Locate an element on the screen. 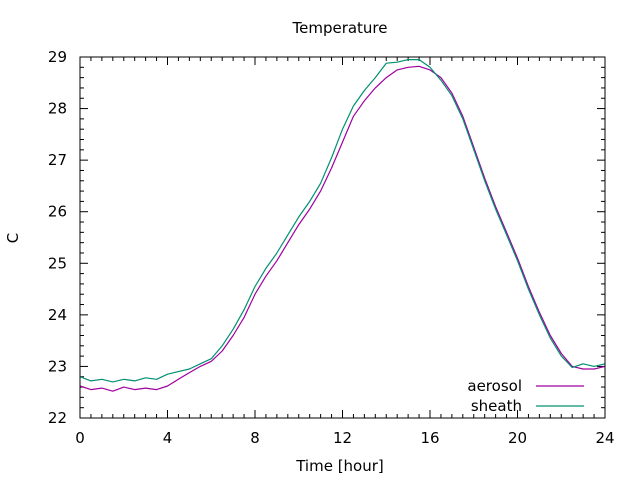 This screenshot has height=480, width=640. y-tick-label: 28 is located at coordinates (57, 109).